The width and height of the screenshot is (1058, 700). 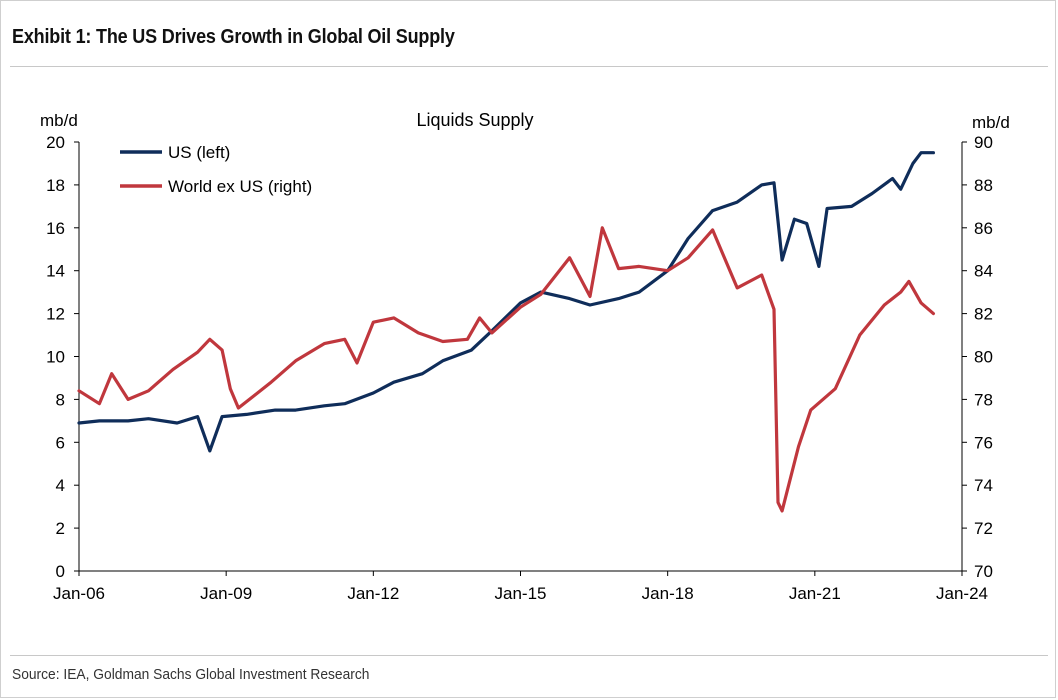 What do you see at coordinates (59, 120) in the screenshot?
I see `left-axis-unit: mb/d` at bounding box center [59, 120].